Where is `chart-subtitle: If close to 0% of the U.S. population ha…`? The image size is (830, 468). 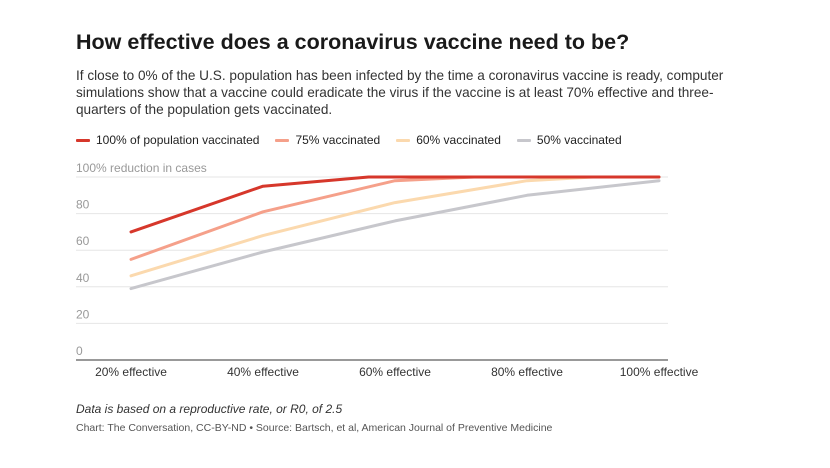 chart-subtitle: If close to 0% of the U.S. population ha… is located at coordinates (400, 92).